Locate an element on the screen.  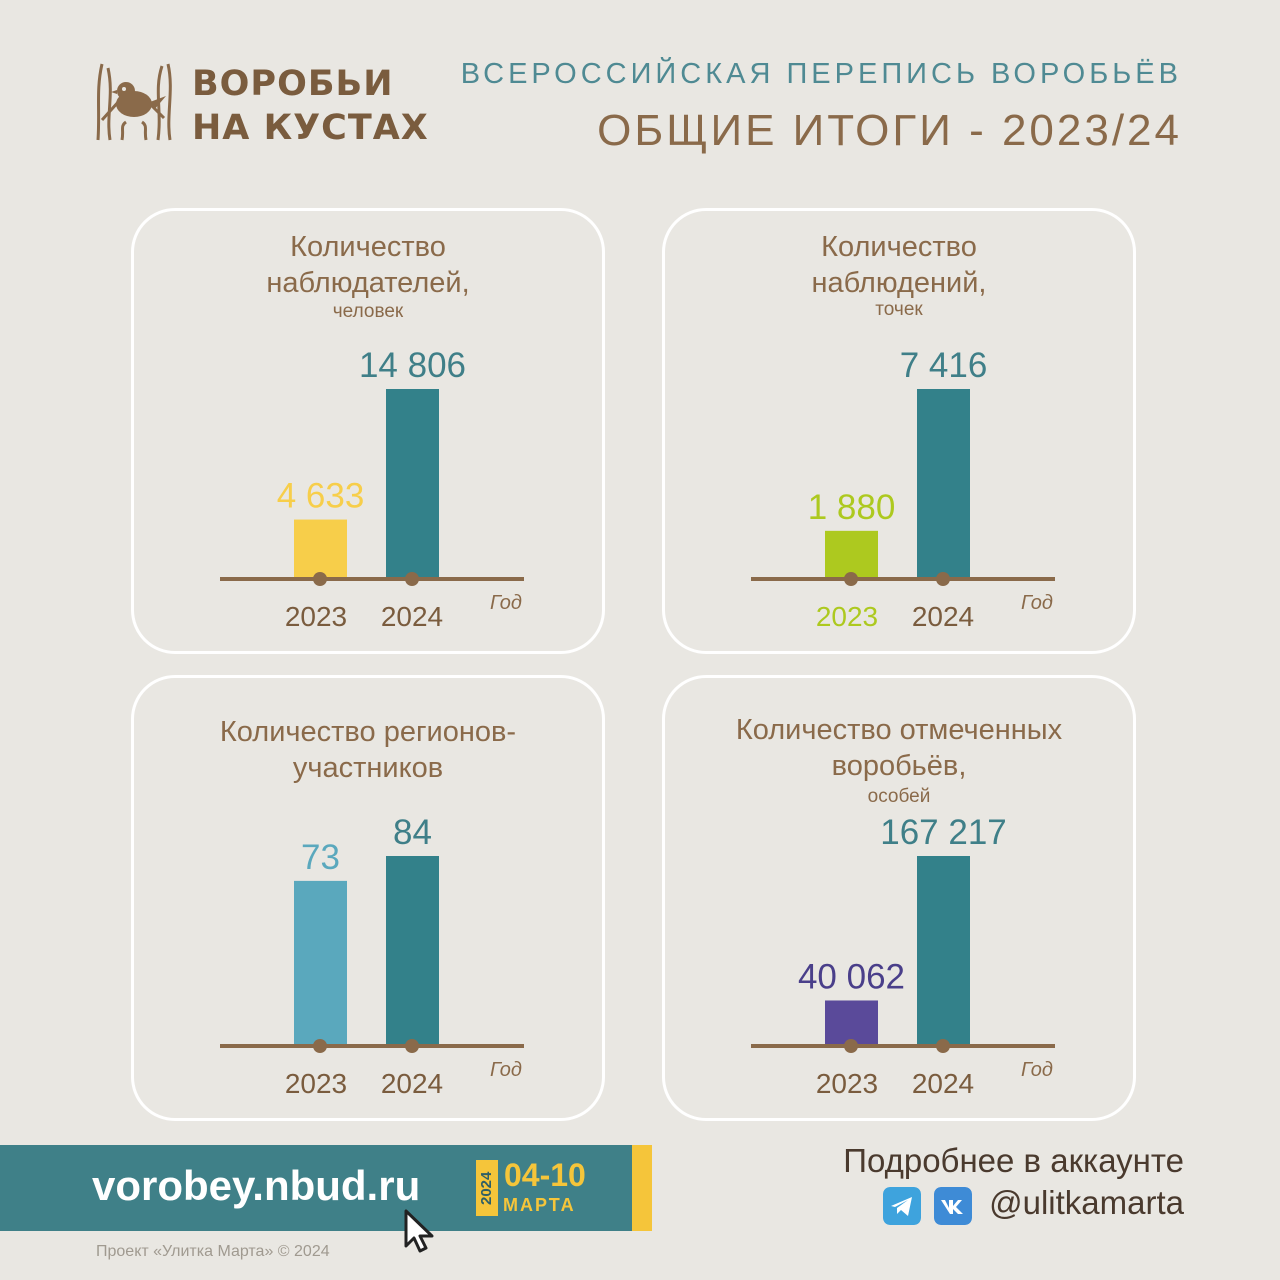
year-badge: 2024 is located at coordinates (487, 1188).